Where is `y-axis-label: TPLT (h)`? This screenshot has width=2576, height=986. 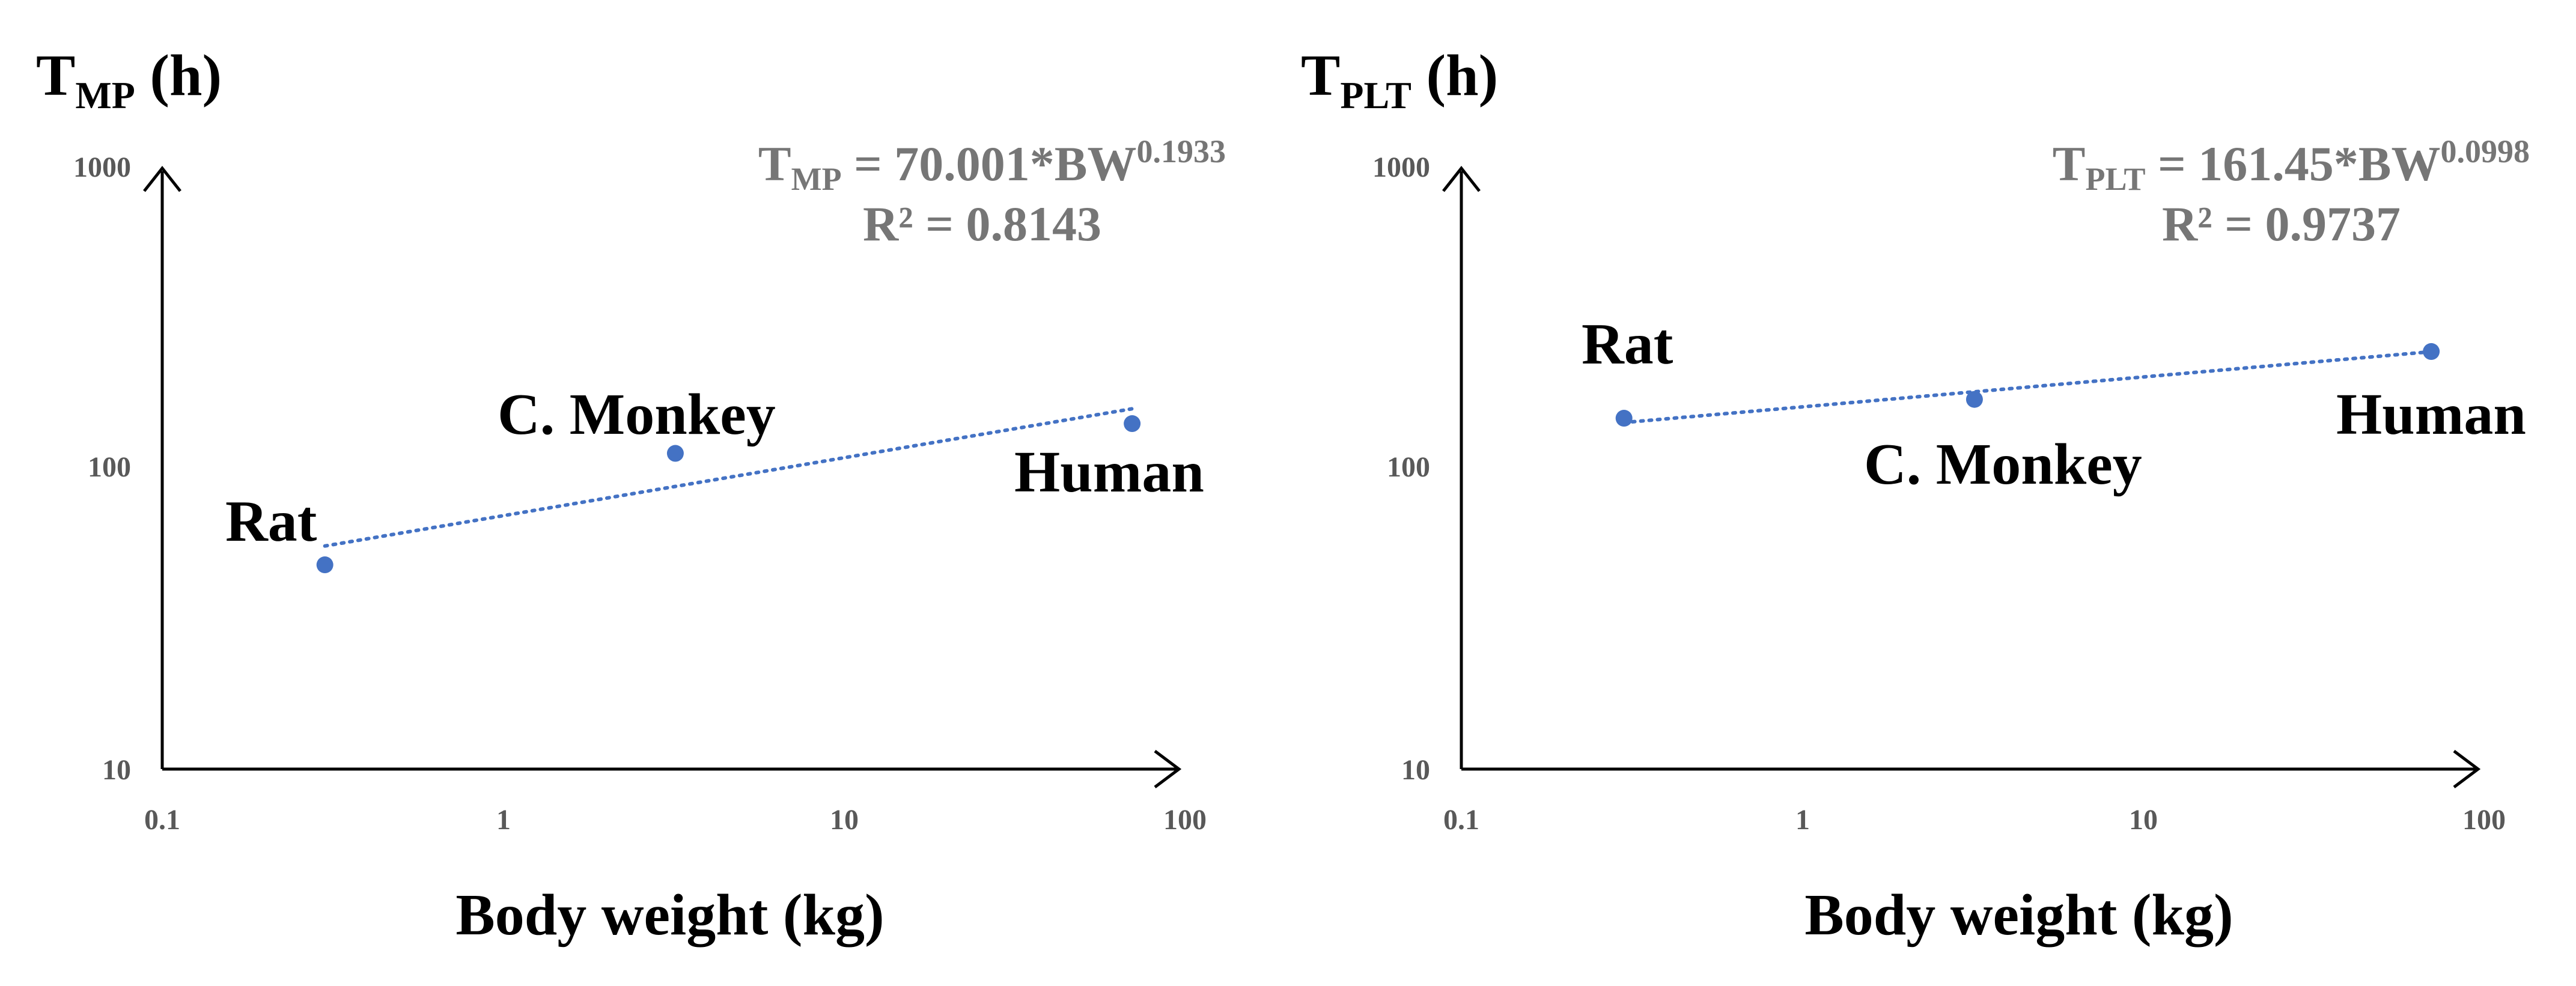 y-axis-label: TPLT (h) is located at coordinates (1399, 80).